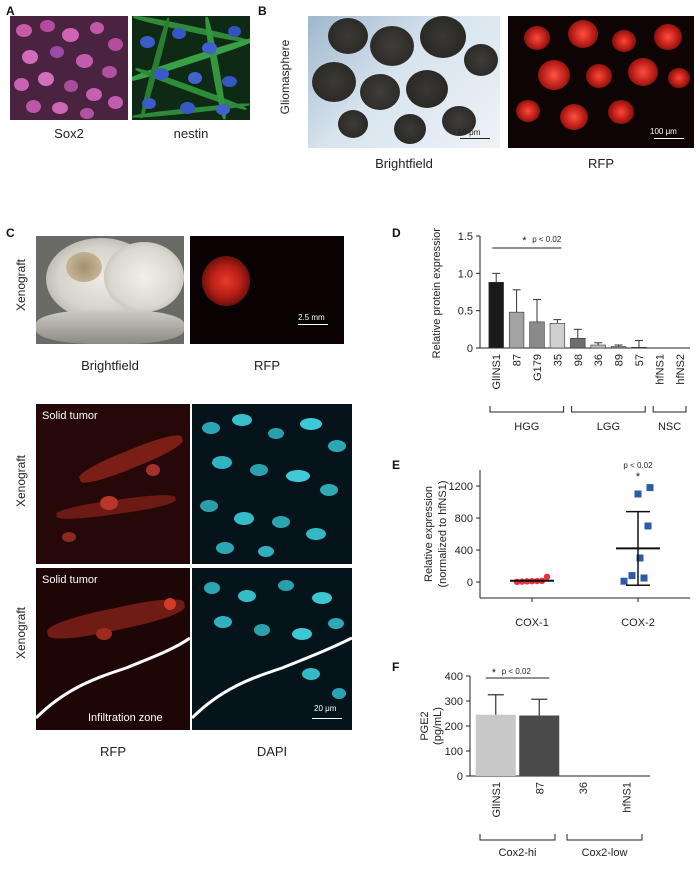  Describe the element at coordinates (272, 484) in the screenshot. I see `solid-tumor-dapi` at that location.